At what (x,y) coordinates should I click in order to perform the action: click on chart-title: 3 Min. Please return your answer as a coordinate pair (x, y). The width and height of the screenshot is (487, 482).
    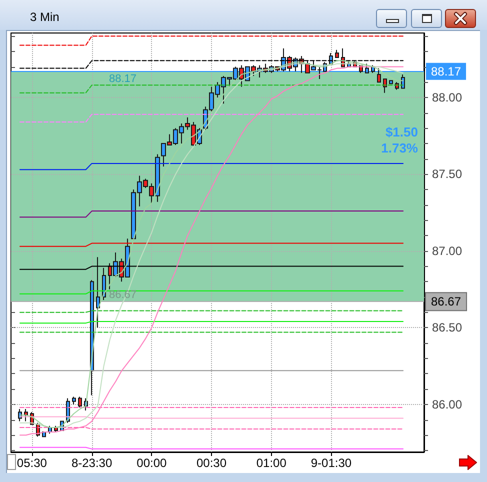
    Looking at the image, I should click on (45, 17).